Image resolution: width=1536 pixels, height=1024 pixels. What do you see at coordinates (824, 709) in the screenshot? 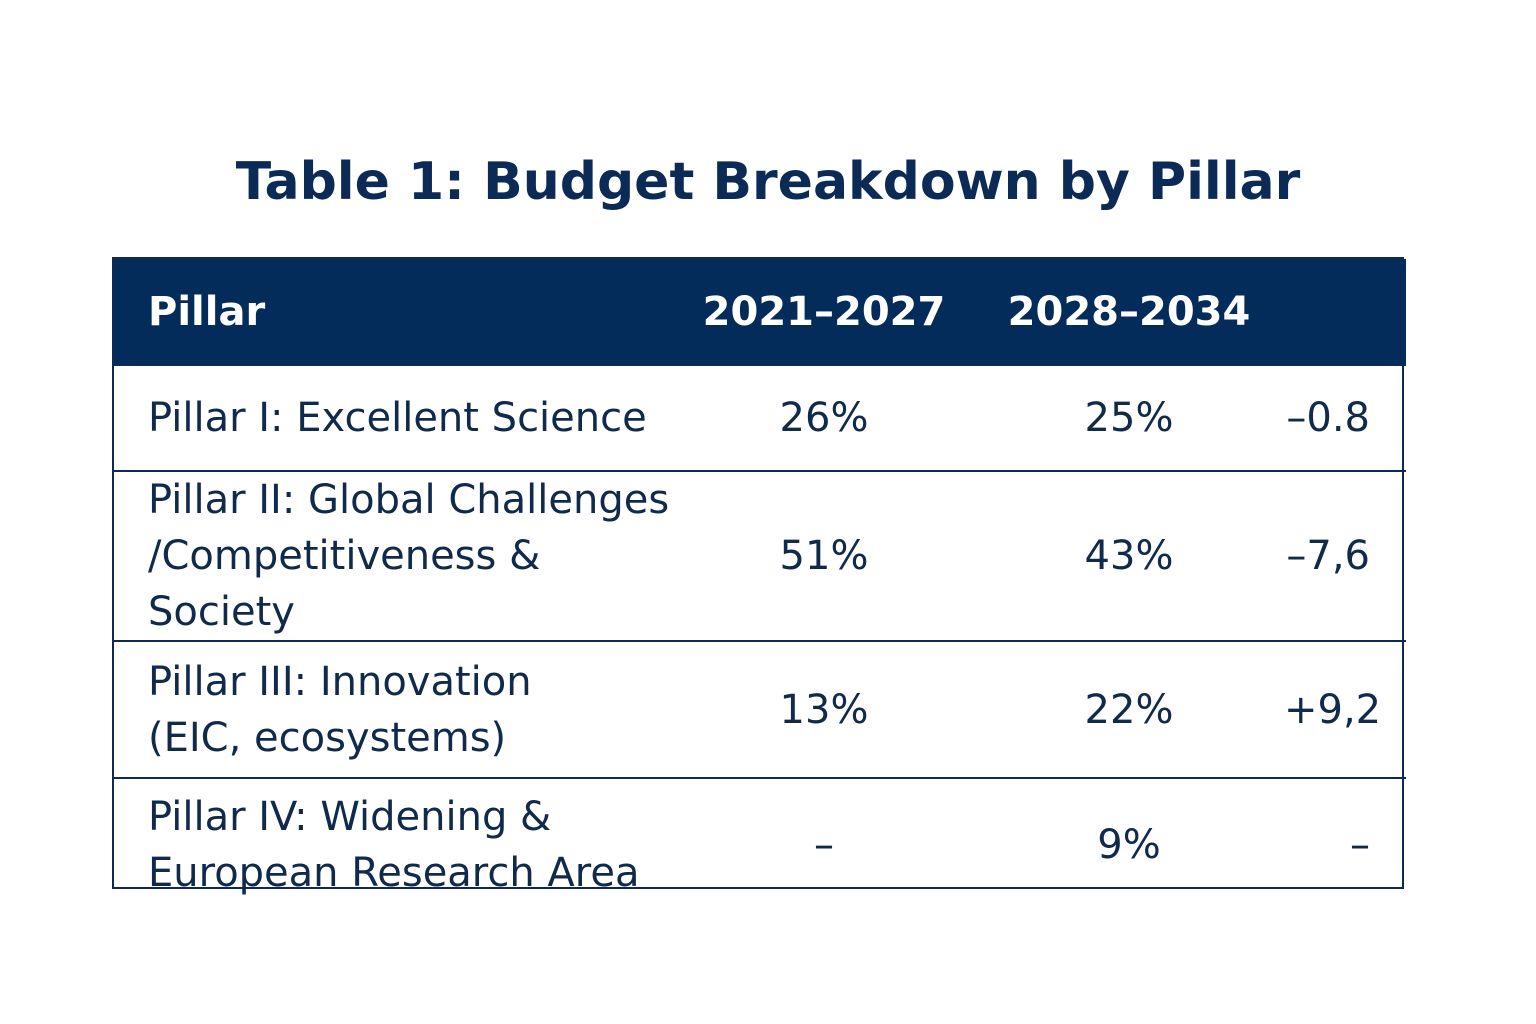
I see `value-2021-2027: 13%` at bounding box center [824, 709].